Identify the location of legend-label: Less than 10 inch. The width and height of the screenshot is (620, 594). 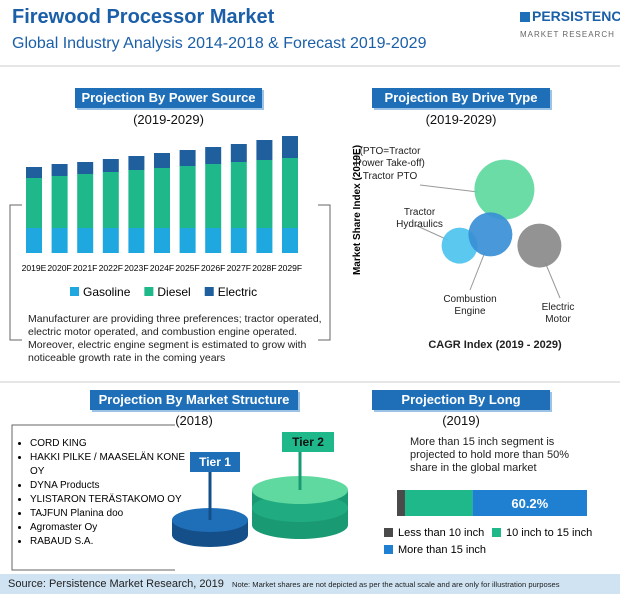
(441, 533).